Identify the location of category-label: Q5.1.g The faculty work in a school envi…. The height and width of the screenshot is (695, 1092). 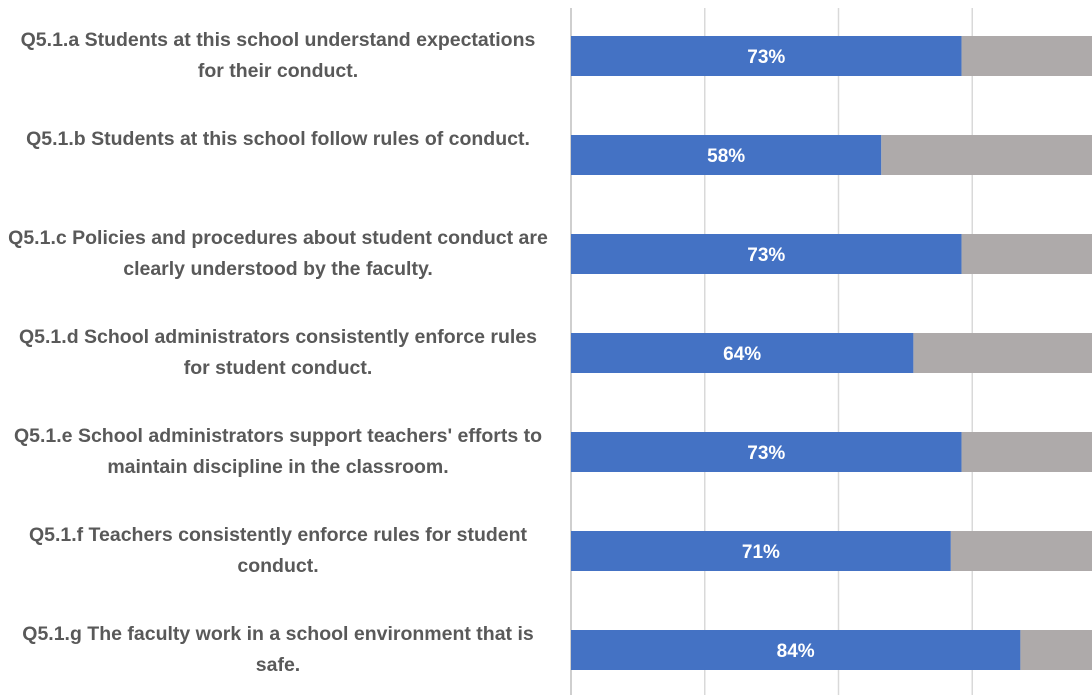
(278, 649).